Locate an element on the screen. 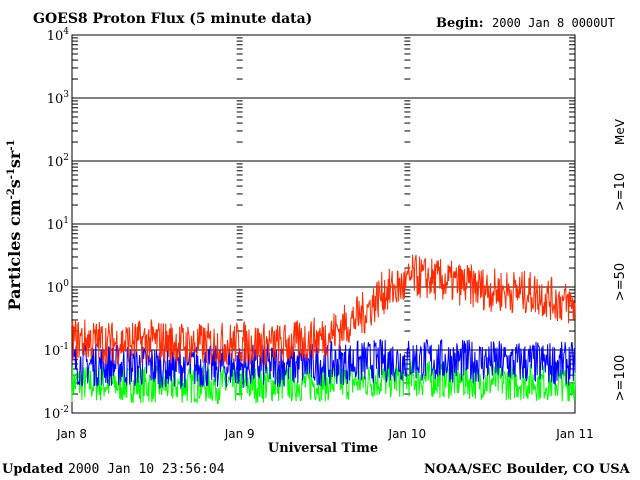 This screenshot has width=640, height=480. y-tick-label: 10⁻² is located at coordinates (56, 413).